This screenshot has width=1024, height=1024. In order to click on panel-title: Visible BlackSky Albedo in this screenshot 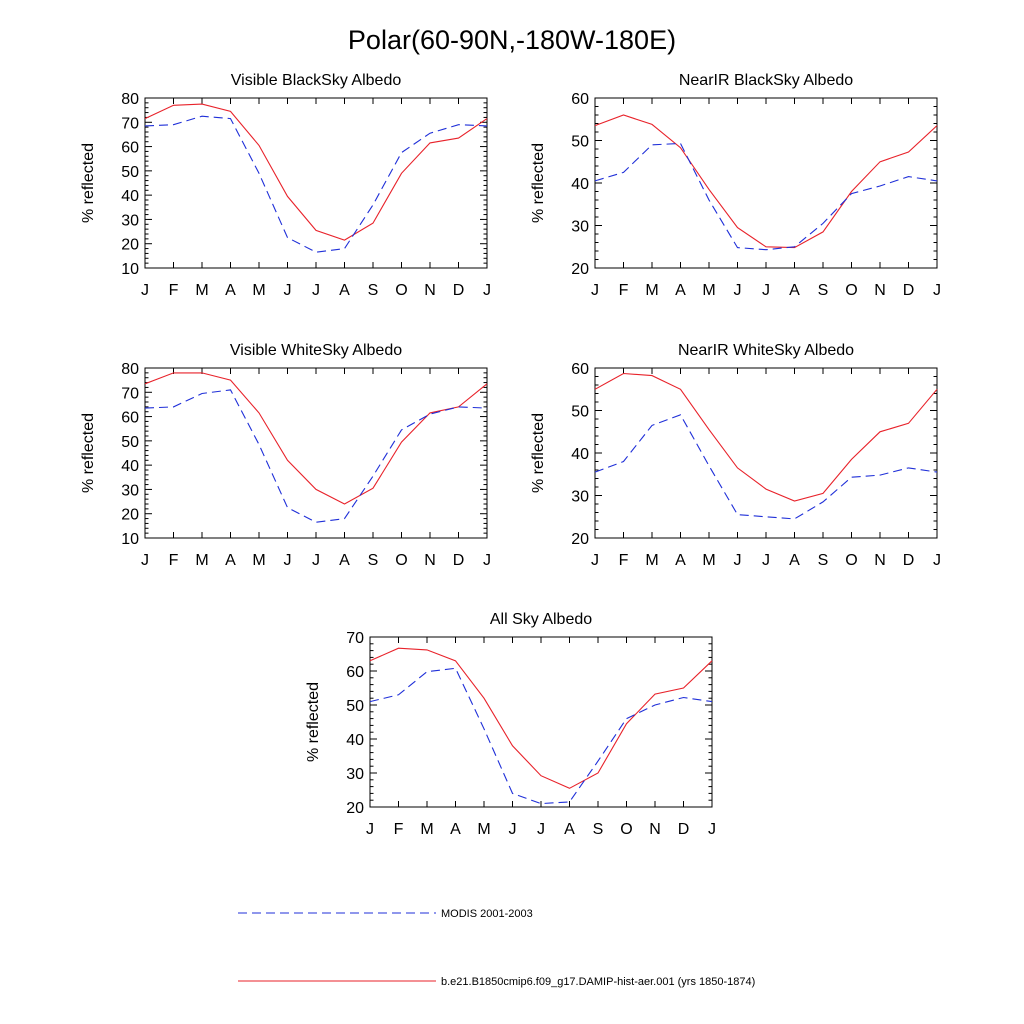, I will do `click(316, 80)`.